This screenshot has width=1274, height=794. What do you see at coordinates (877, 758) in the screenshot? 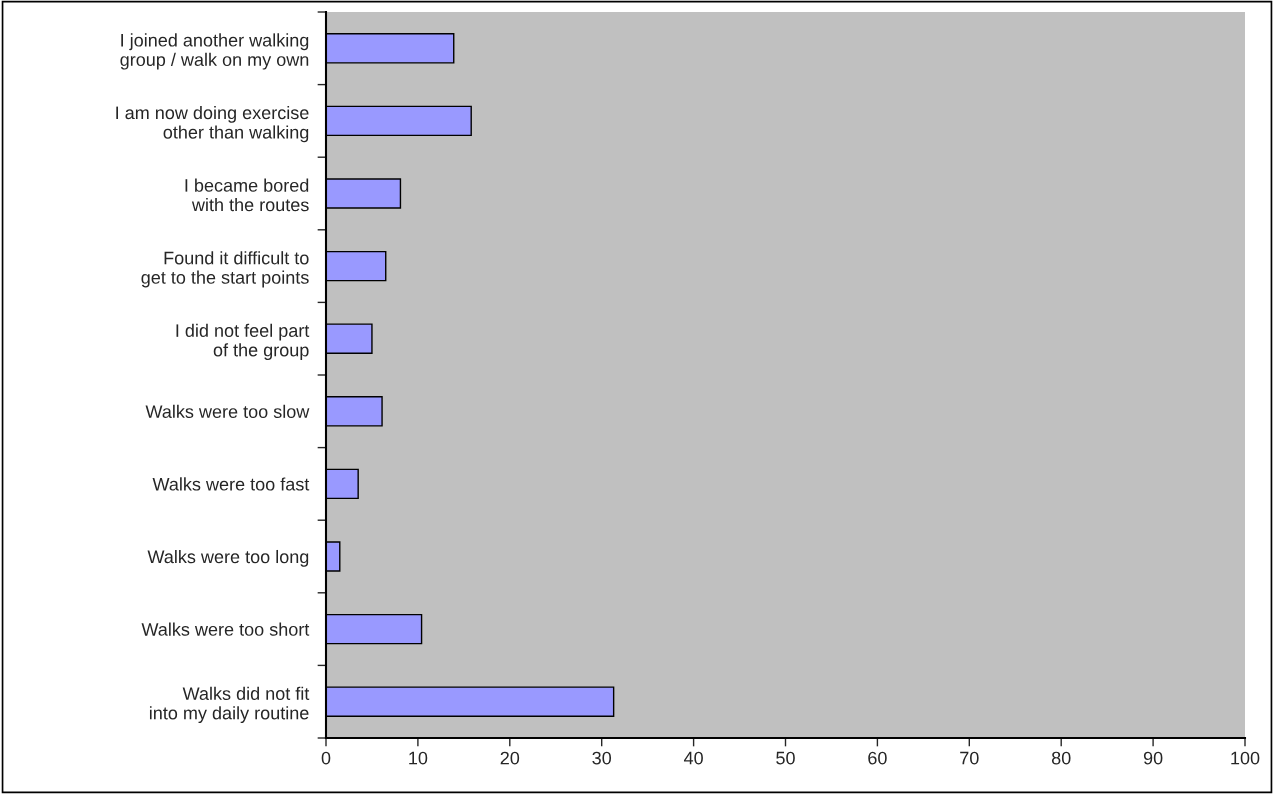
I see `x-tick-label: 60` at bounding box center [877, 758].